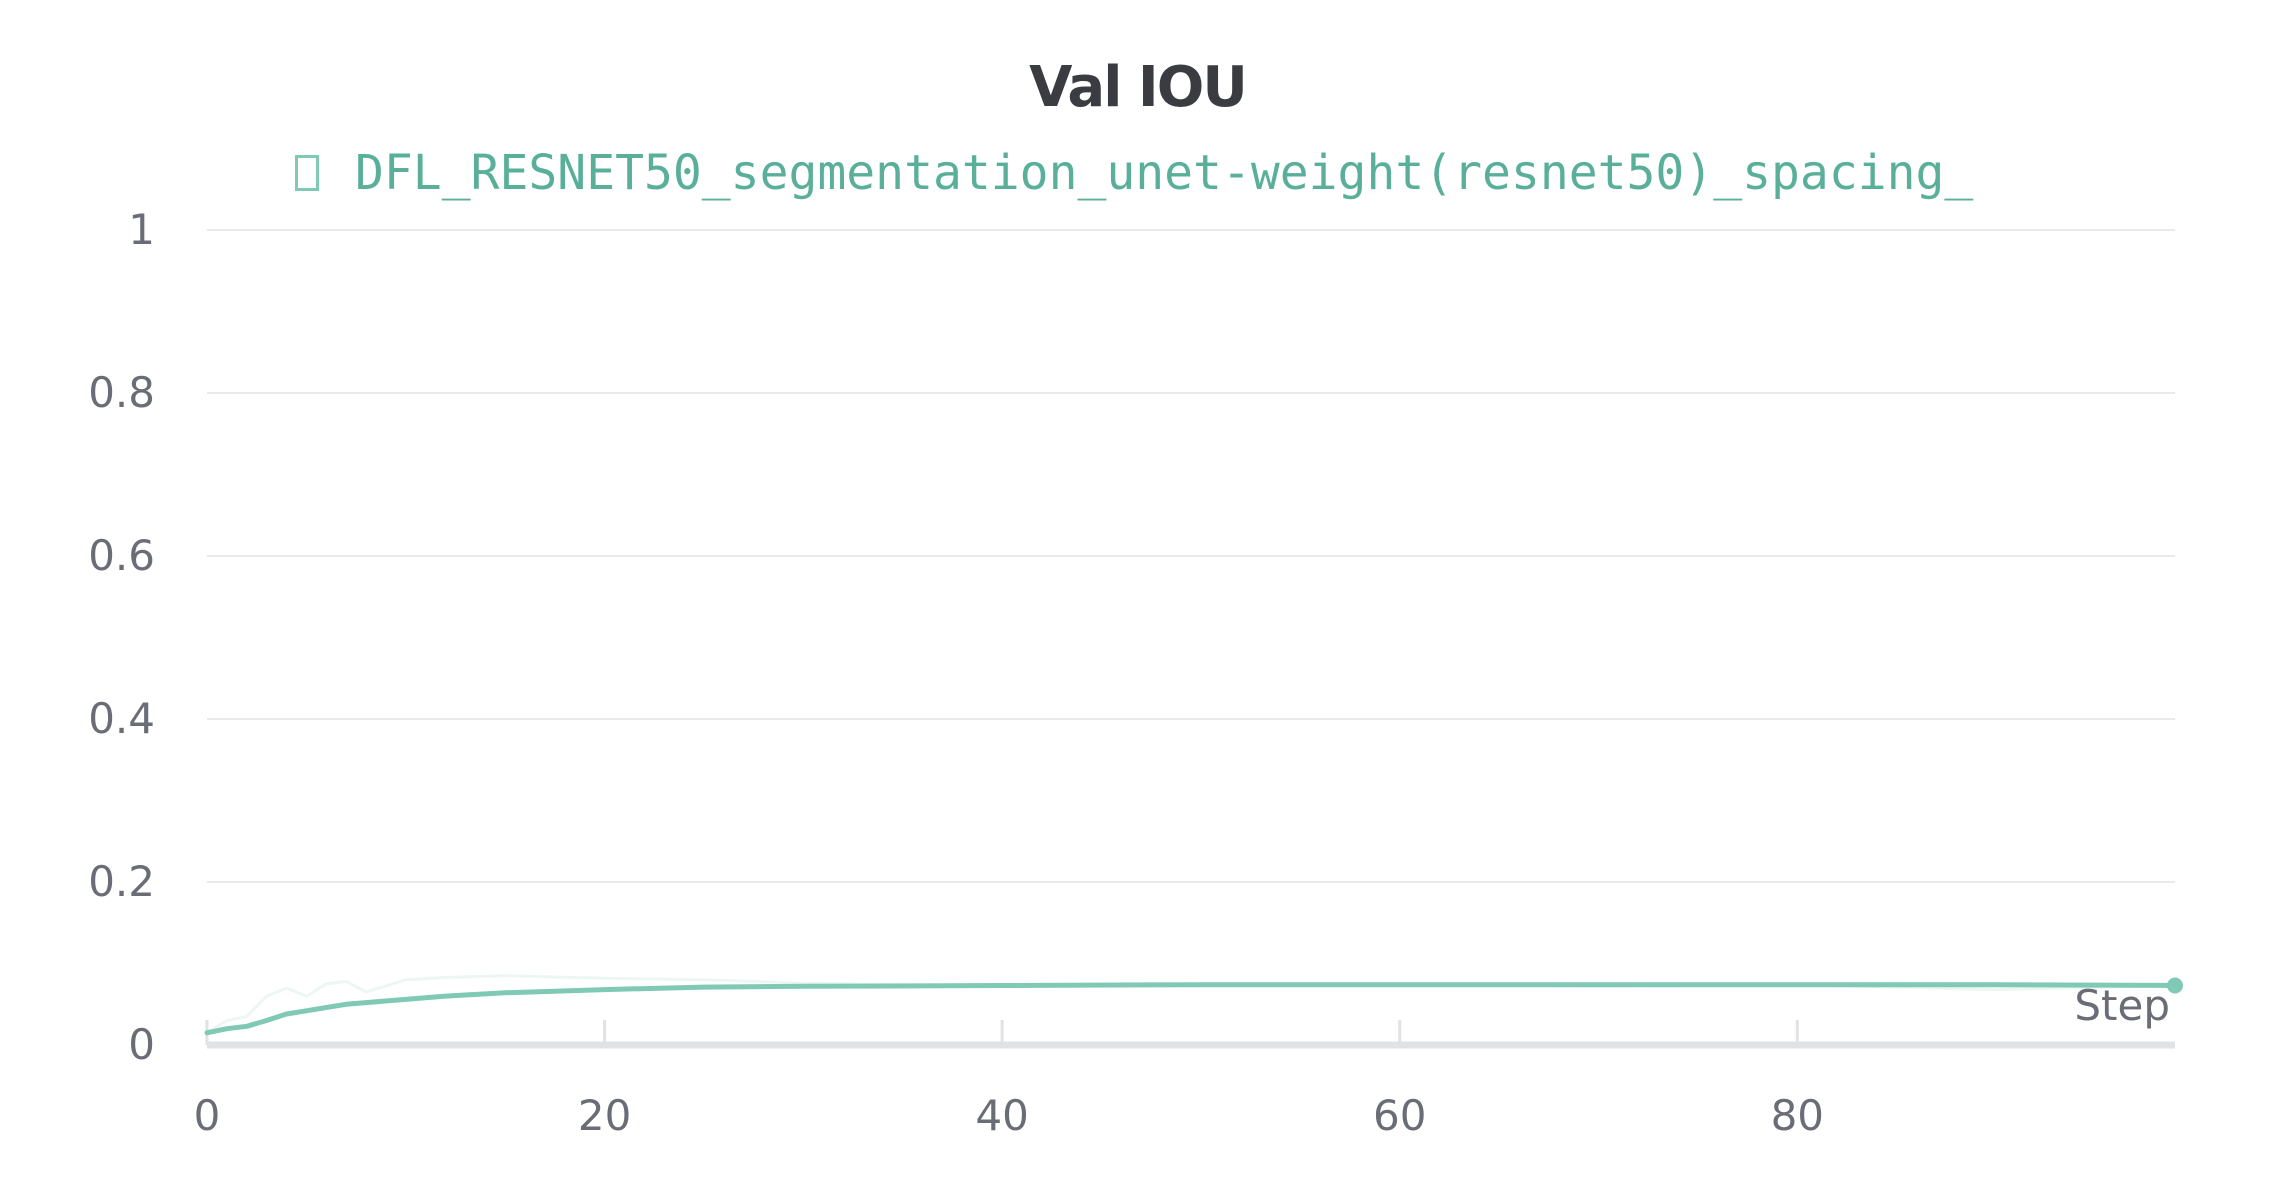 The image size is (2275, 1195). What do you see at coordinates (207, 1115) in the screenshot?
I see `x-tick-label: 0` at bounding box center [207, 1115].